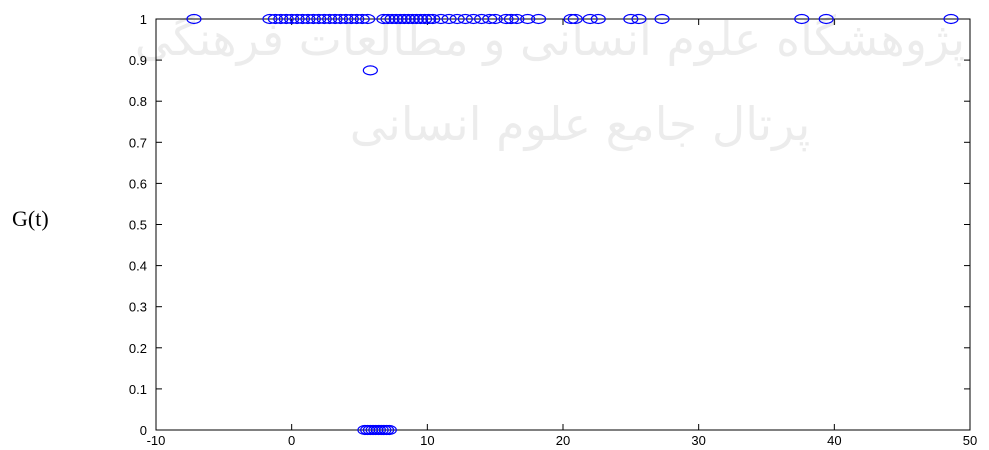 Image resolution: width=989 pixels, height=450 pixels. What do you see at coordinates (138, 101) in the screenshot?
I see `y-tick-label: 0.8` at bounding box center [138, 101].